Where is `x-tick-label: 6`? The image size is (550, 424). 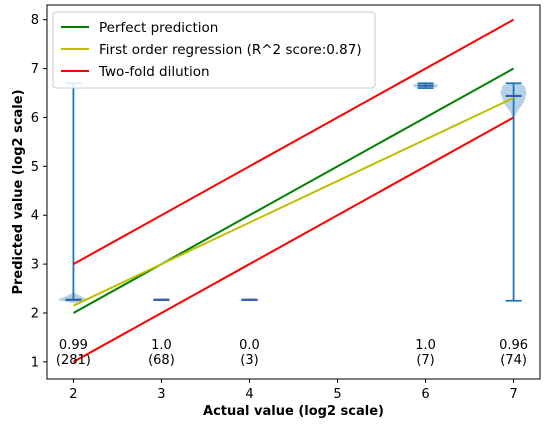
x-tick-label: 6 is located at coordinates (425, 394).